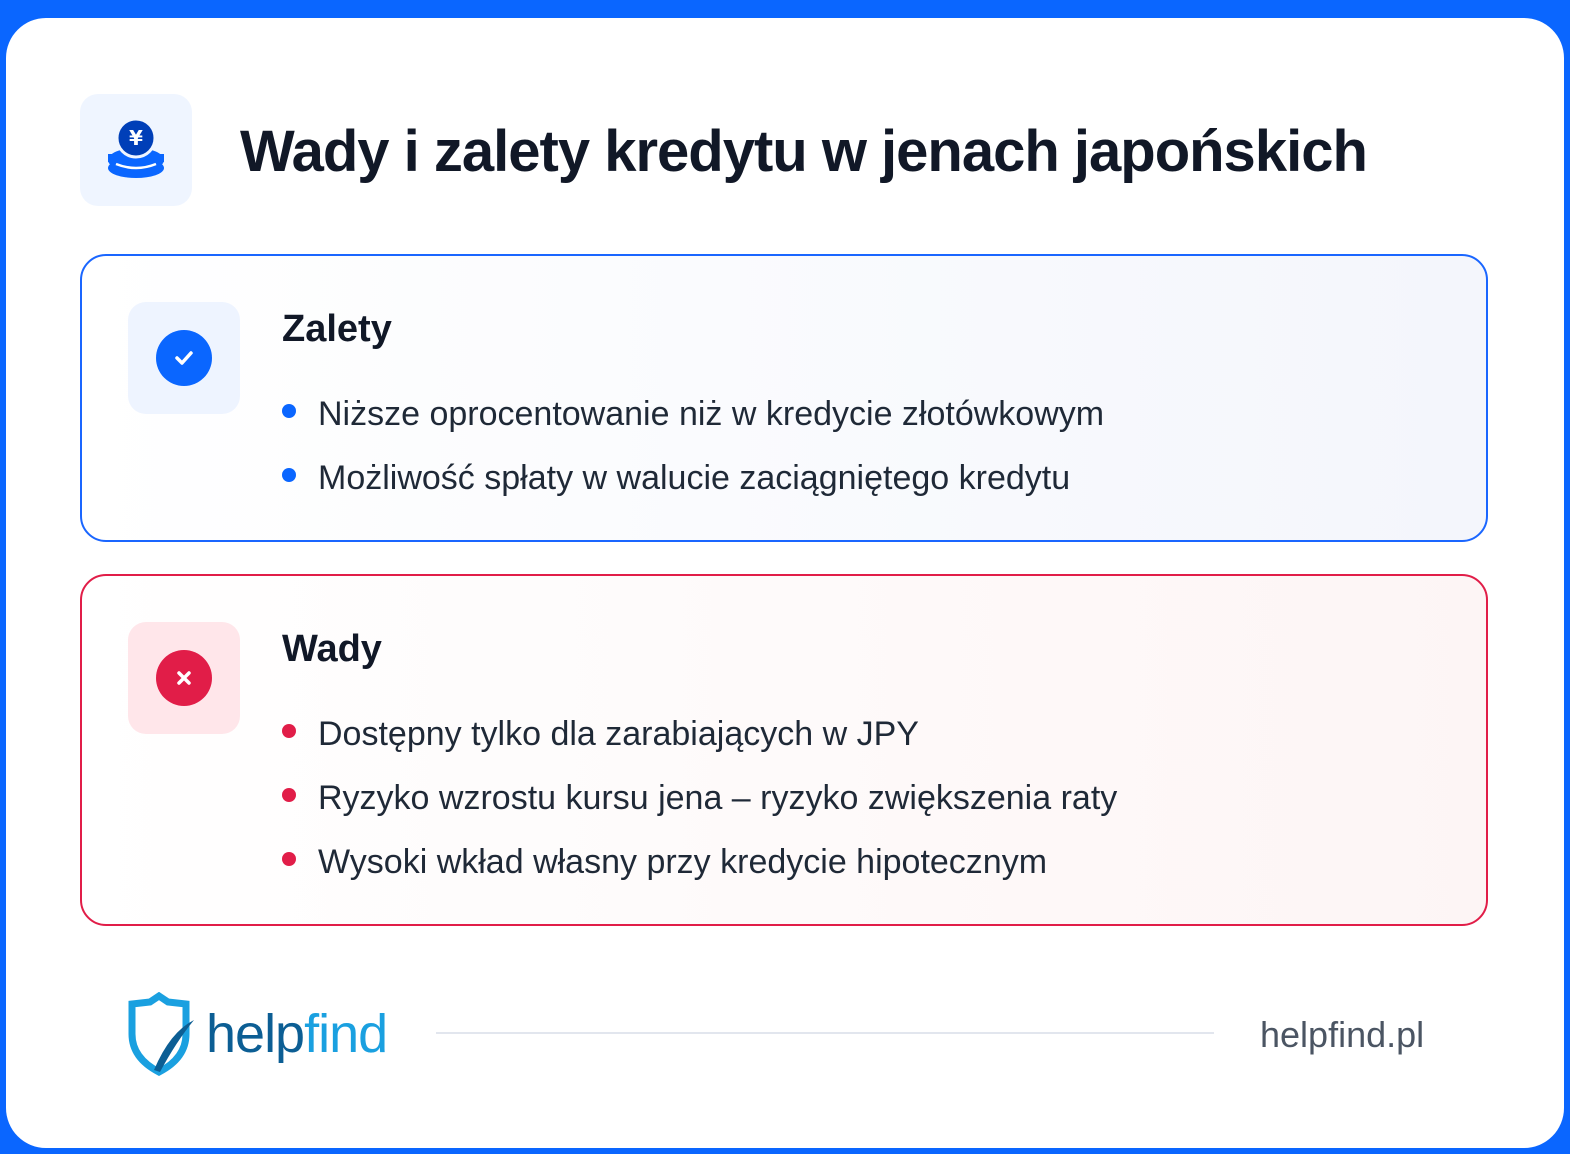  I want to click on check-icon-box, so click(184, 358).